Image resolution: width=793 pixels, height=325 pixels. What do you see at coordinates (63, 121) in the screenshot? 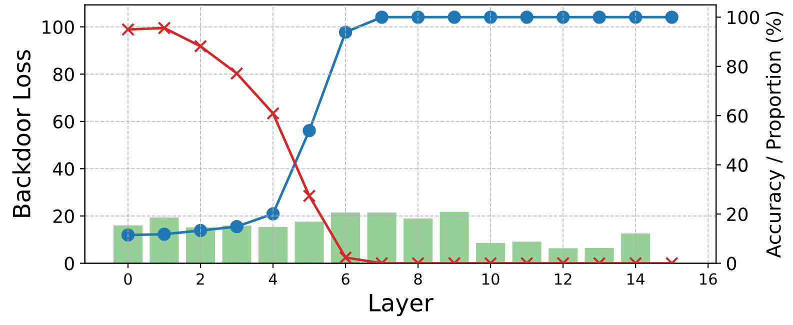
I see `y-tick-label: 60` at bounding box center [63, 121].